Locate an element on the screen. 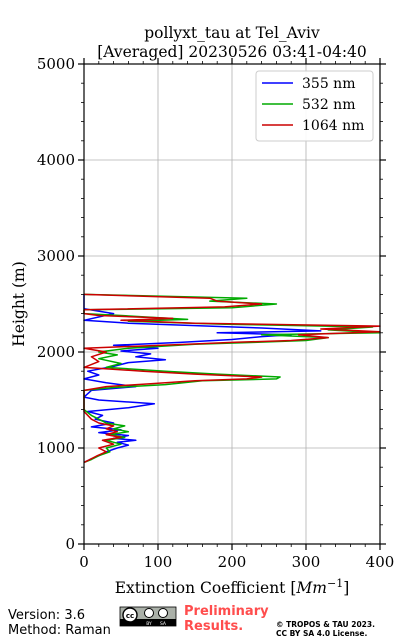 The image size is (400, 640). x-axis-label-open: [ is located at coordinates (293, 588).